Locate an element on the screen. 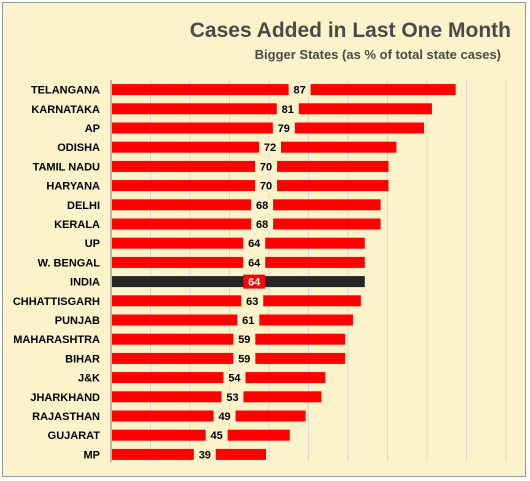 This screenshot has height=481, width=530. category-label-delhi: DELHI is located at coordinates (83, 206).